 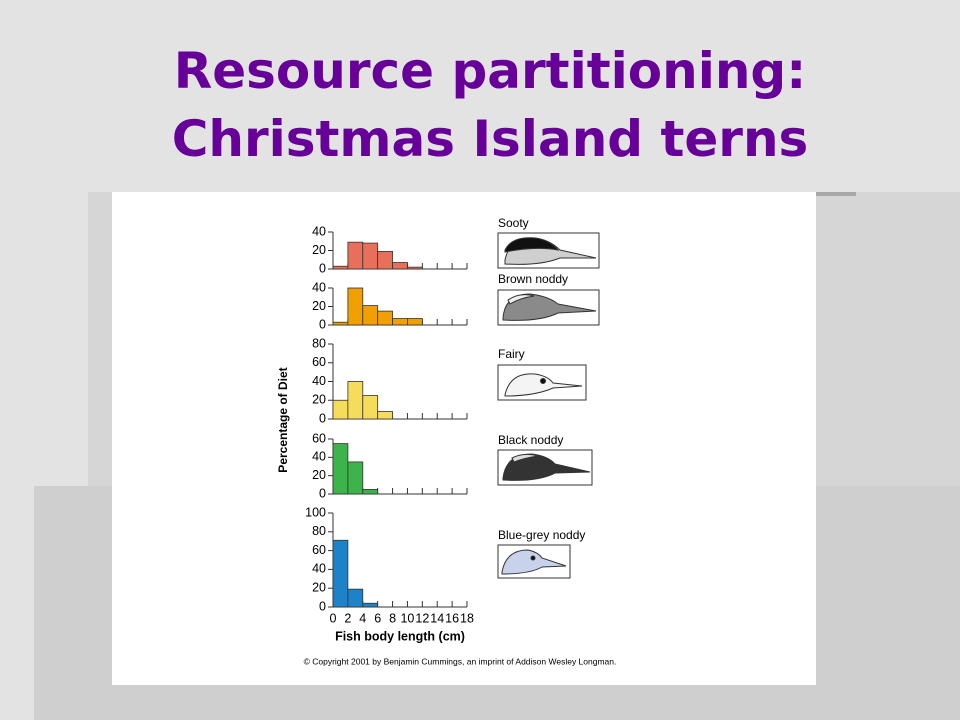 What do you see at coordinates (548, 405) in the screenshot?
I see `bird-images` at bounding box center [548, 405].